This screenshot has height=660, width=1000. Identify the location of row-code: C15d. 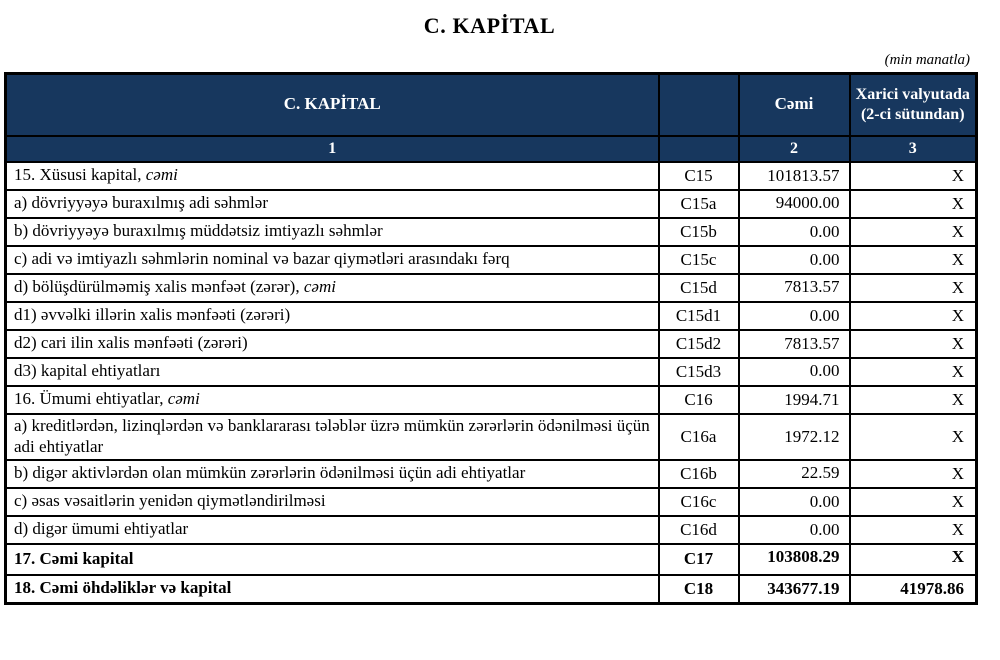
(698, 287).